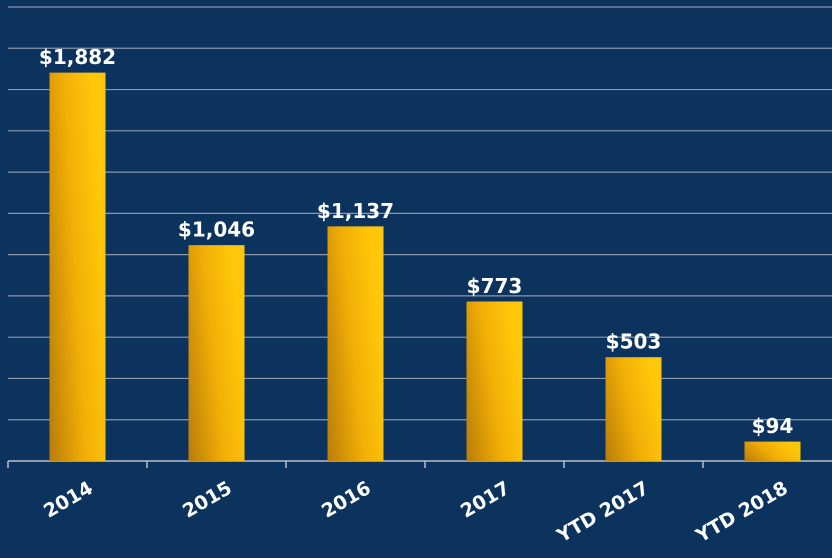  Describe the element at coordinates (355, 211) in the screenshot. I see `data-label: $1,137` at that location.